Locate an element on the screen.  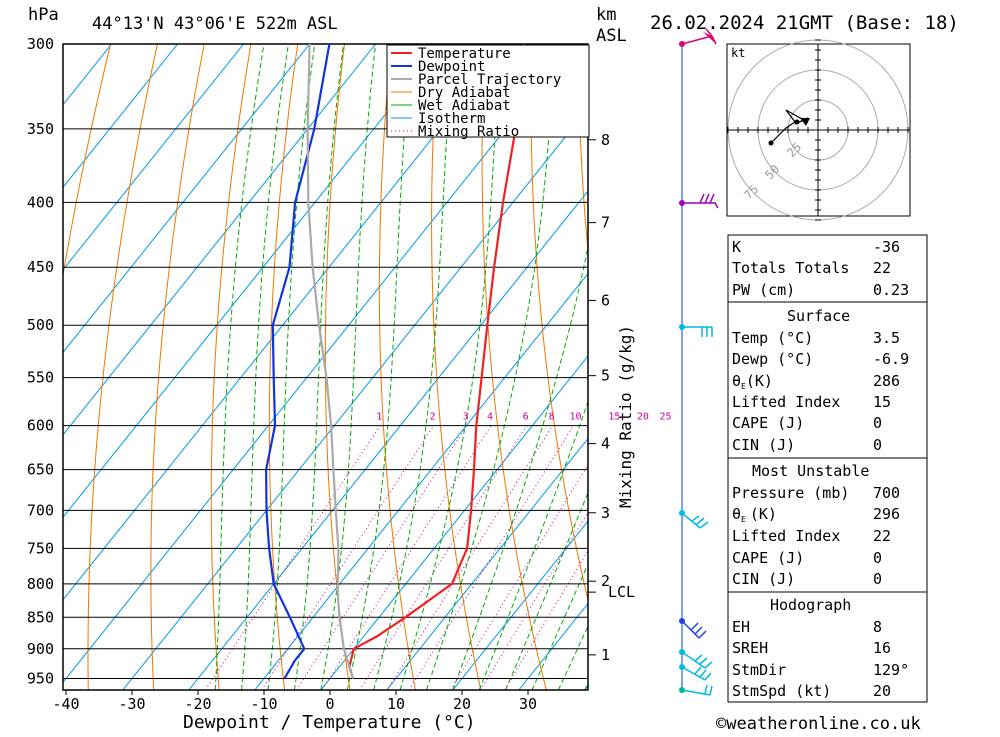
pressure-tick-label: 850 is located at coordinates (40, 617).